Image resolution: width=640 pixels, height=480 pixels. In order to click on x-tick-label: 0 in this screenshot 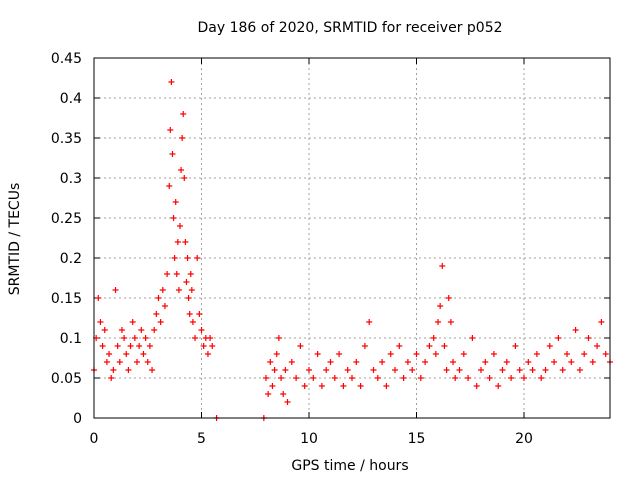, I will do `click(94, 439)`.